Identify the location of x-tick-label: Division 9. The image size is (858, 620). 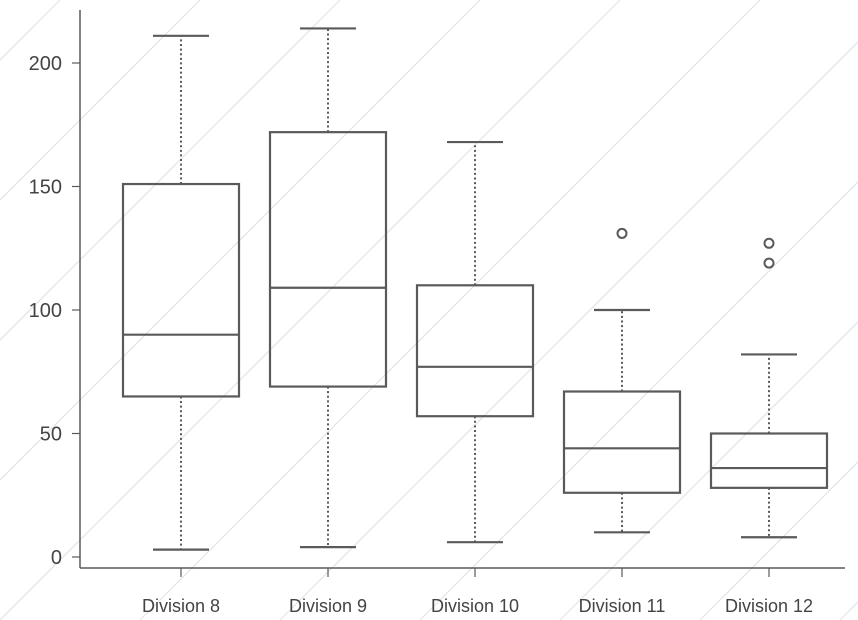
(328, 606).